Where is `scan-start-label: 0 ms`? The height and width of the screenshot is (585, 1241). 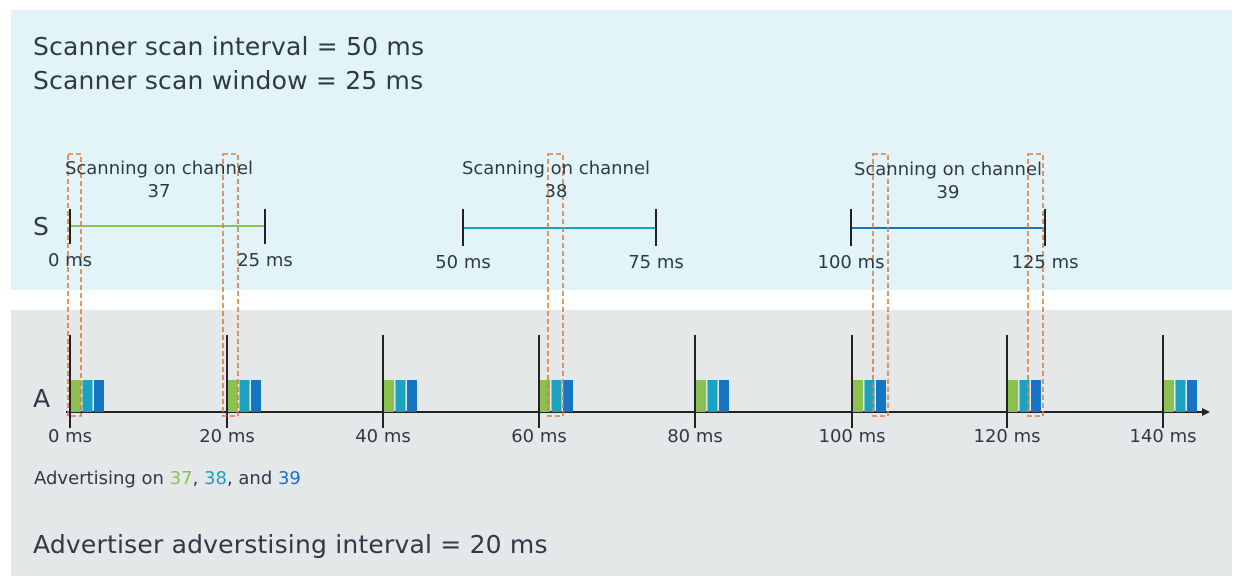
scan-start-label: 0 ms is located at coordinates (70, 260).